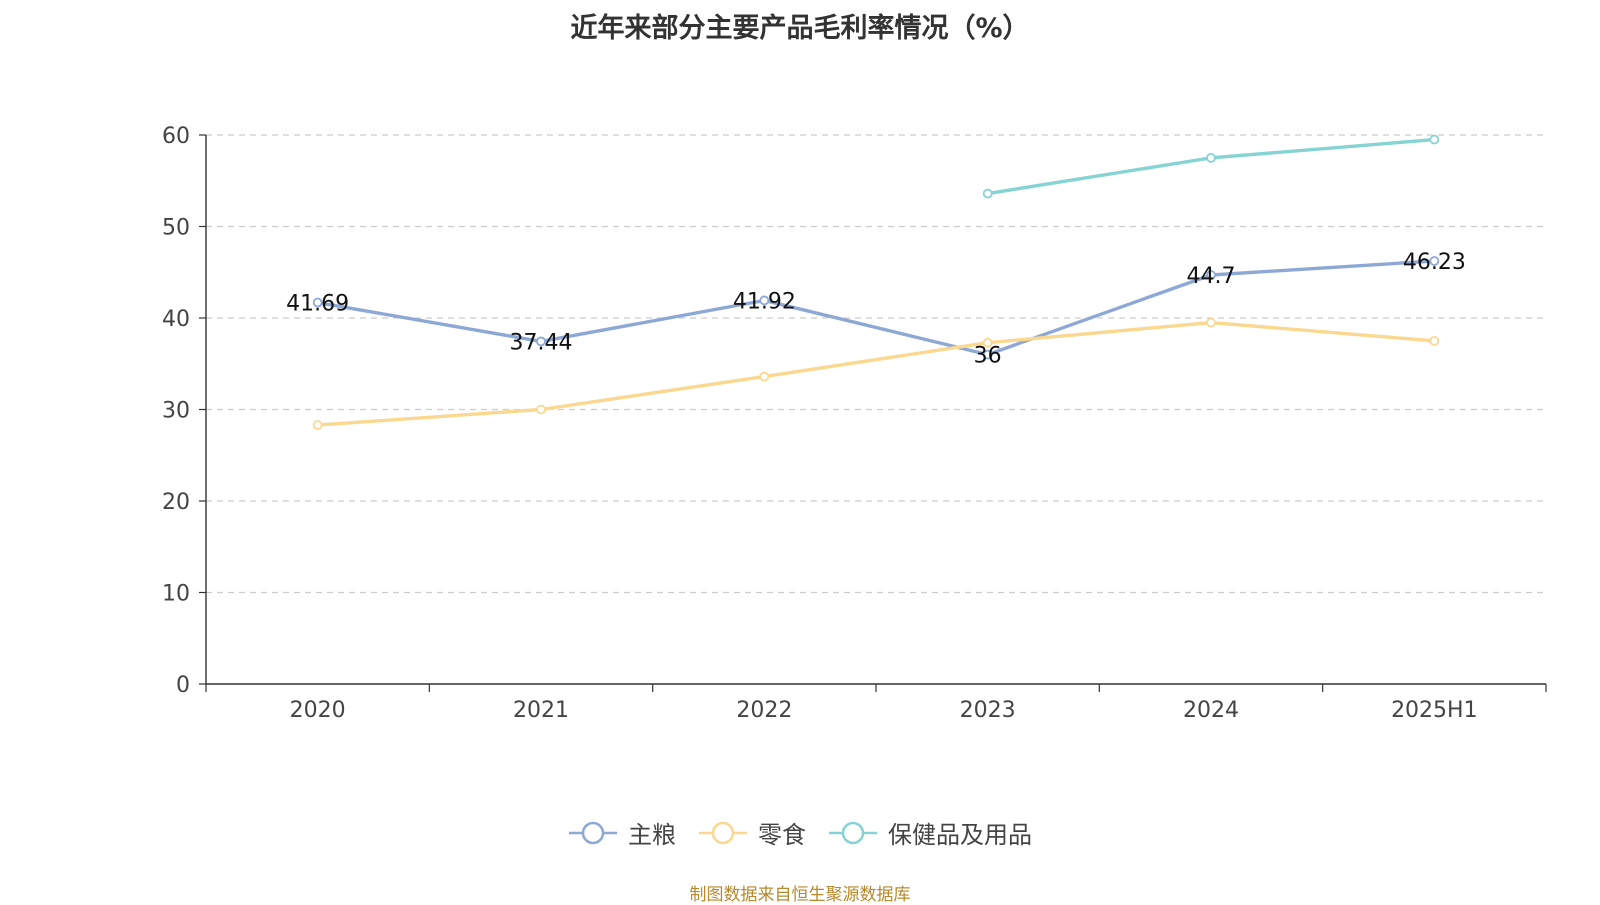 The width and height of the screenshot is (1600, 905). What do you see at coordinates (318, 710) in the screenshot?
I see `x-tick-label: 2020` at bounding box center [318, 710].